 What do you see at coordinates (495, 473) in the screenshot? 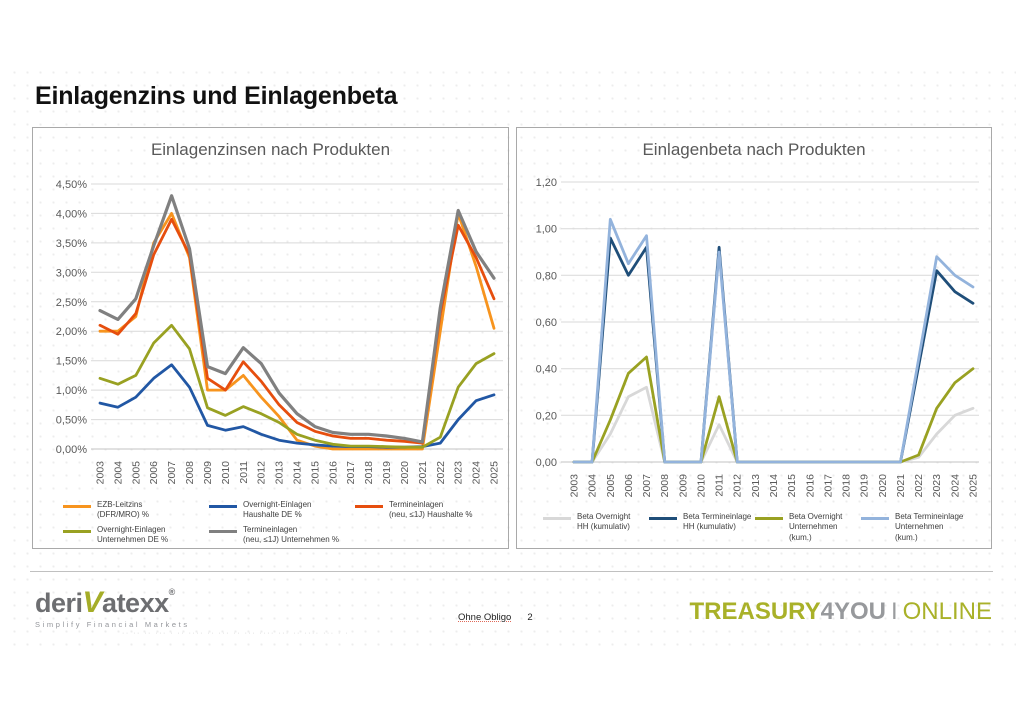
I see `svg-text: 2025` at bounding box center [495, 473].